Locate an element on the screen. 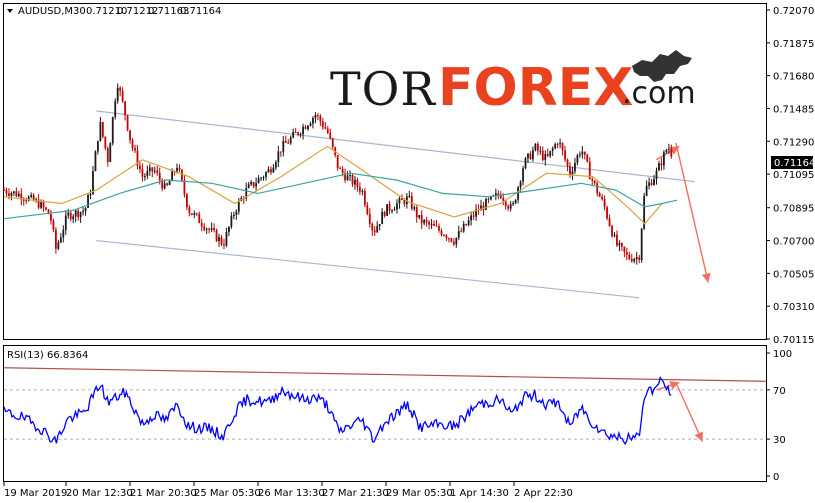  price-tick-label: 0.71485 is located at coordinates (793, 109).